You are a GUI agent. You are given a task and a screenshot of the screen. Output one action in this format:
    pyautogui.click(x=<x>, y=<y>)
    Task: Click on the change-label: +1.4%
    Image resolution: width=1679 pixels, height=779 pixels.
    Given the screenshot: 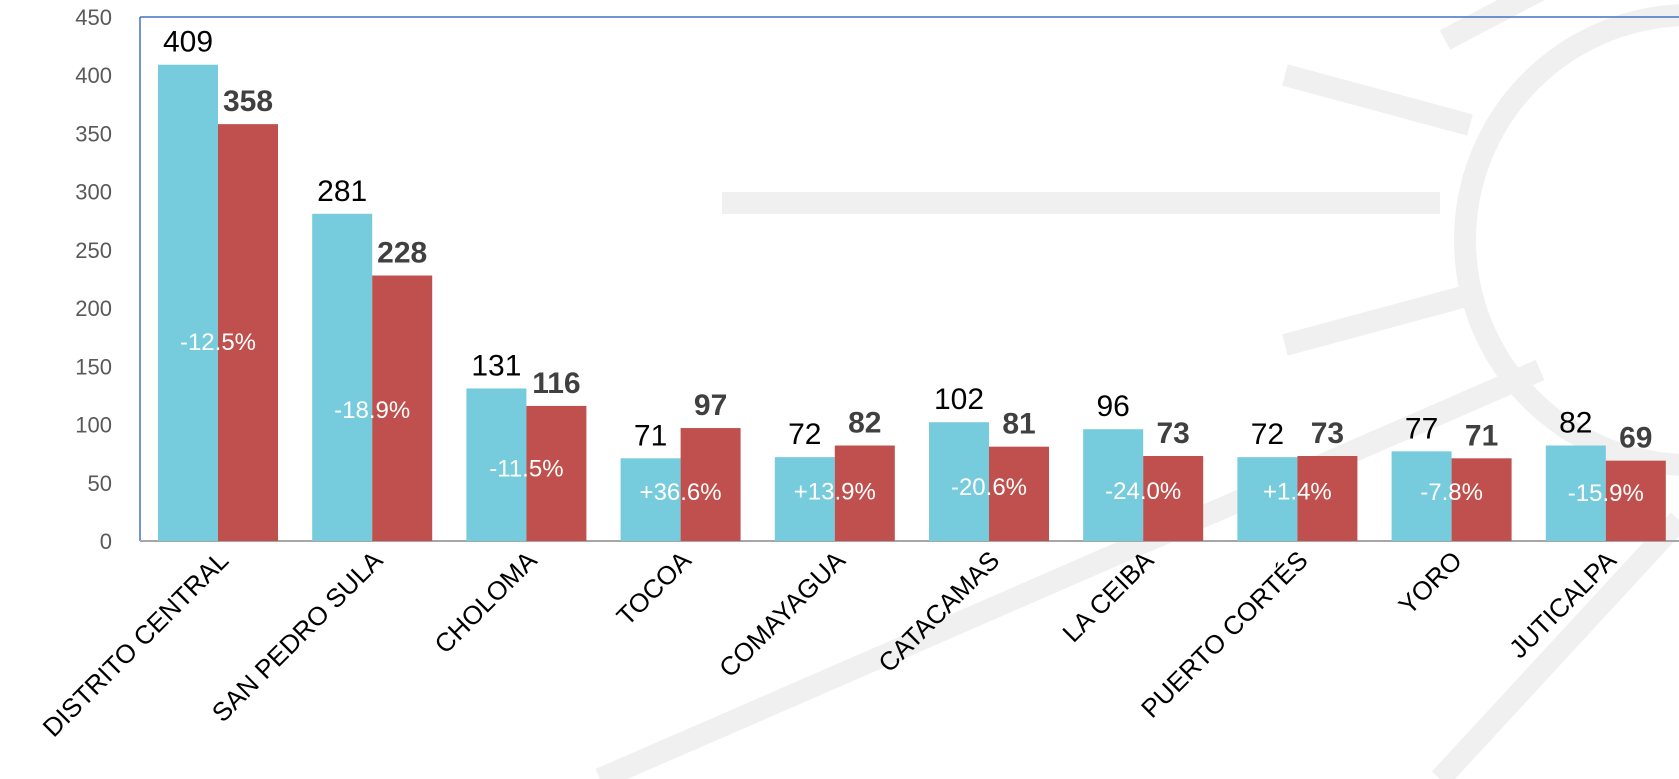 What is the action you would take?
    pyautogui.click(x=1297, y=492)
    